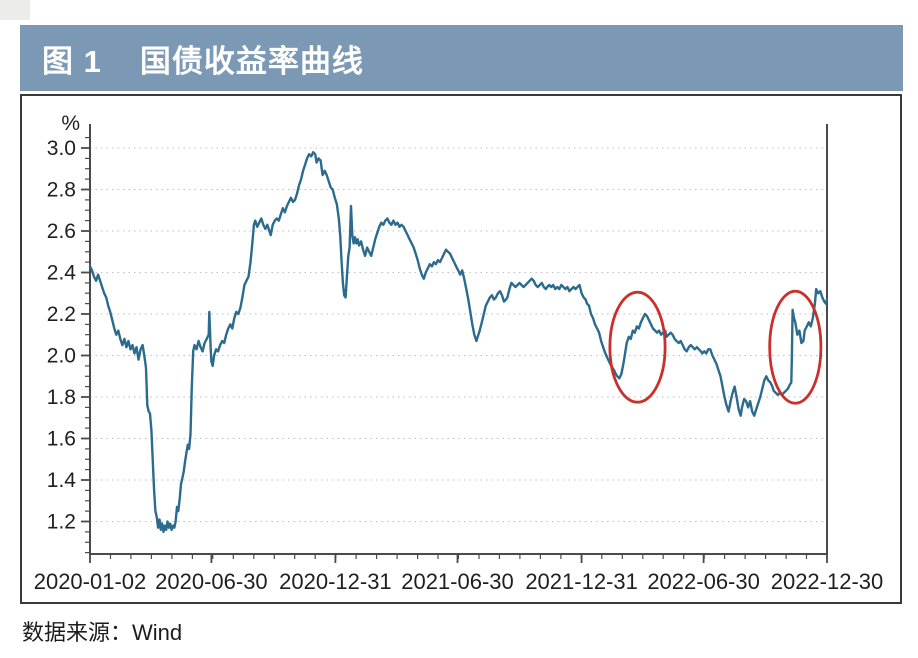 This screenshot has height=658, width=918. I want to click on y-tick-label: 2.8, so click(61, 190).